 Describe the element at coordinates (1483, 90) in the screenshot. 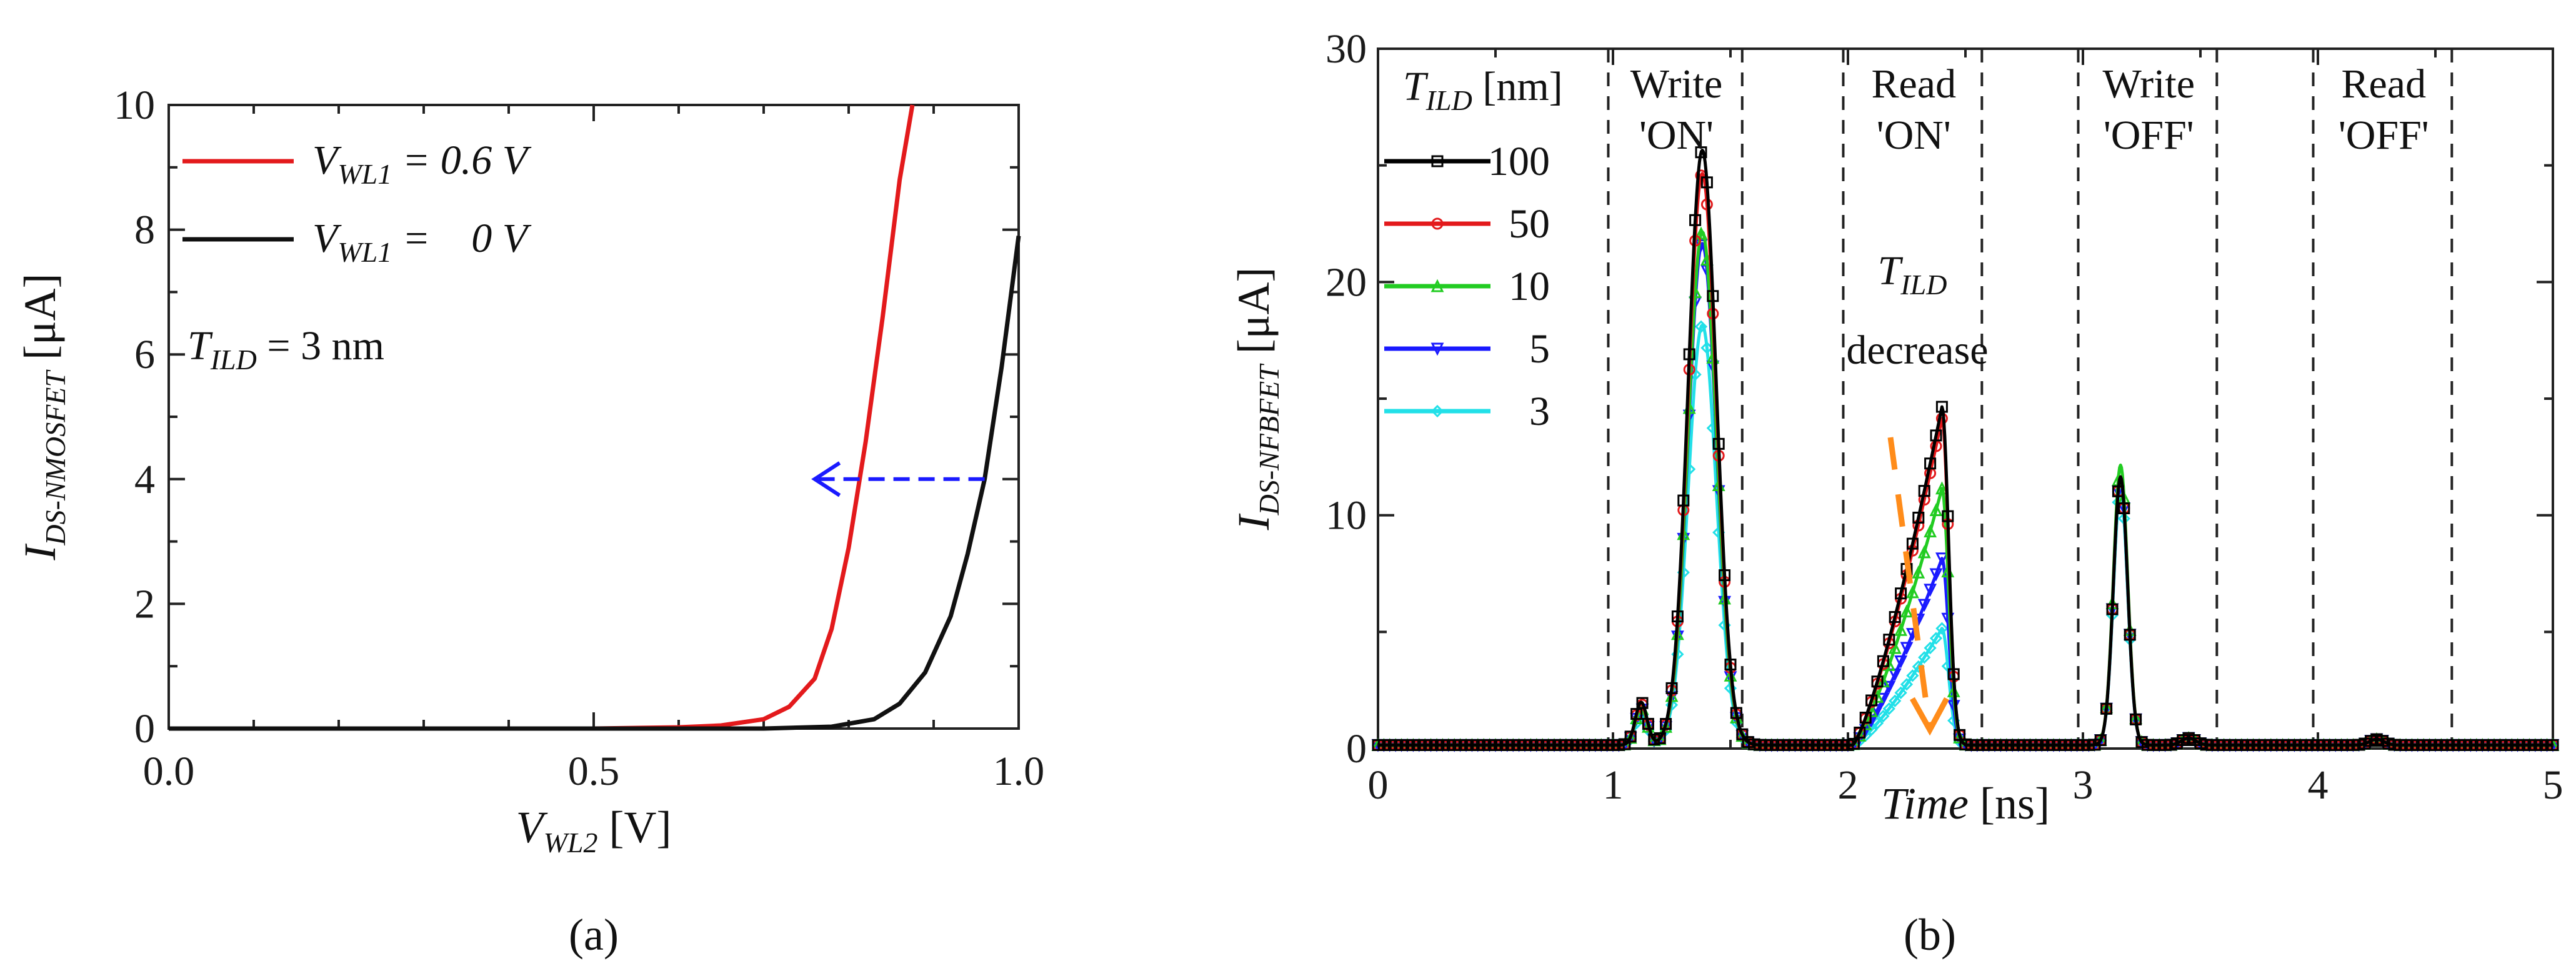

I see `legend-title-b: TILD [nm]` at that location.